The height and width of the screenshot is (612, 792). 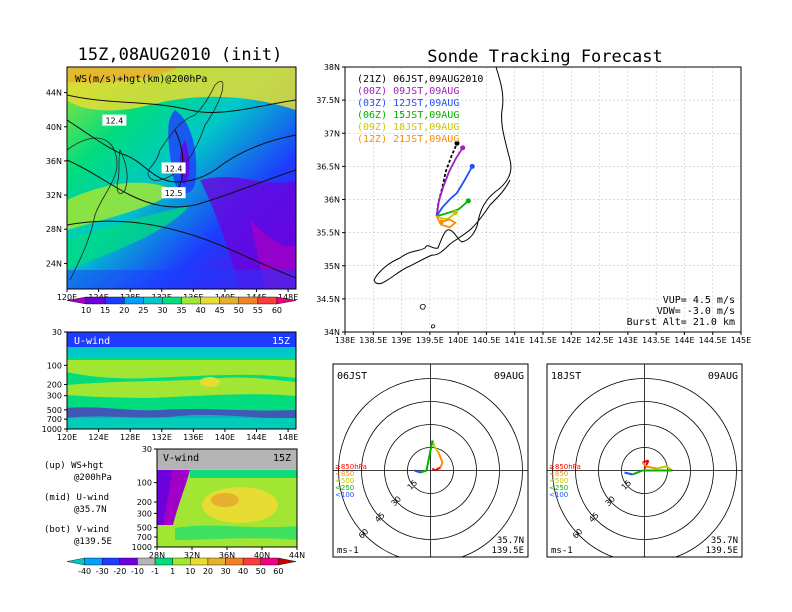 I want to click on contour-label: 12.5, so click(x=174, y=193).